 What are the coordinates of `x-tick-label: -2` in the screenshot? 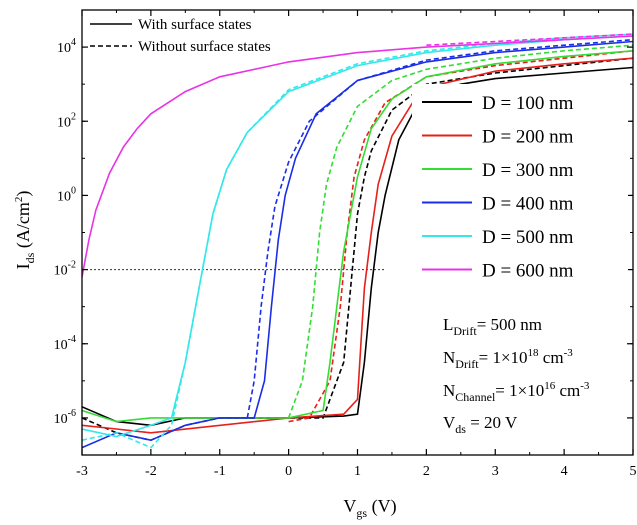 It's located at (151, 471).